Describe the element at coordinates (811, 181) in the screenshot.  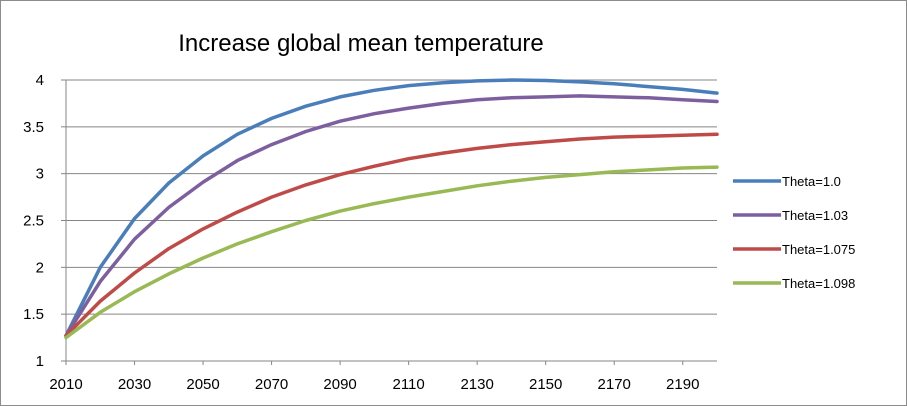
I see `legend-label: Theta=1.0` at that location.